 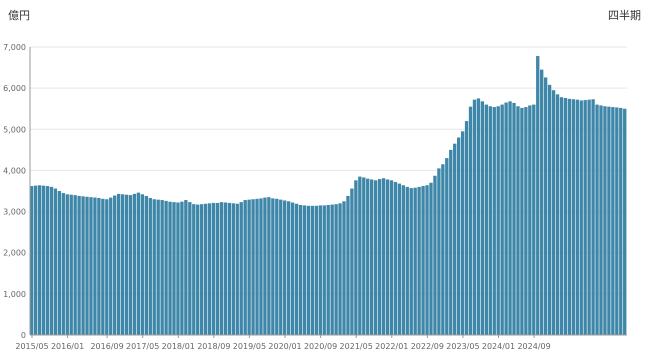 What do you see at coordinates (14, 170) in the screenshot?
I see `y-tick-label: 4,000` at bounding box center [14, 170].